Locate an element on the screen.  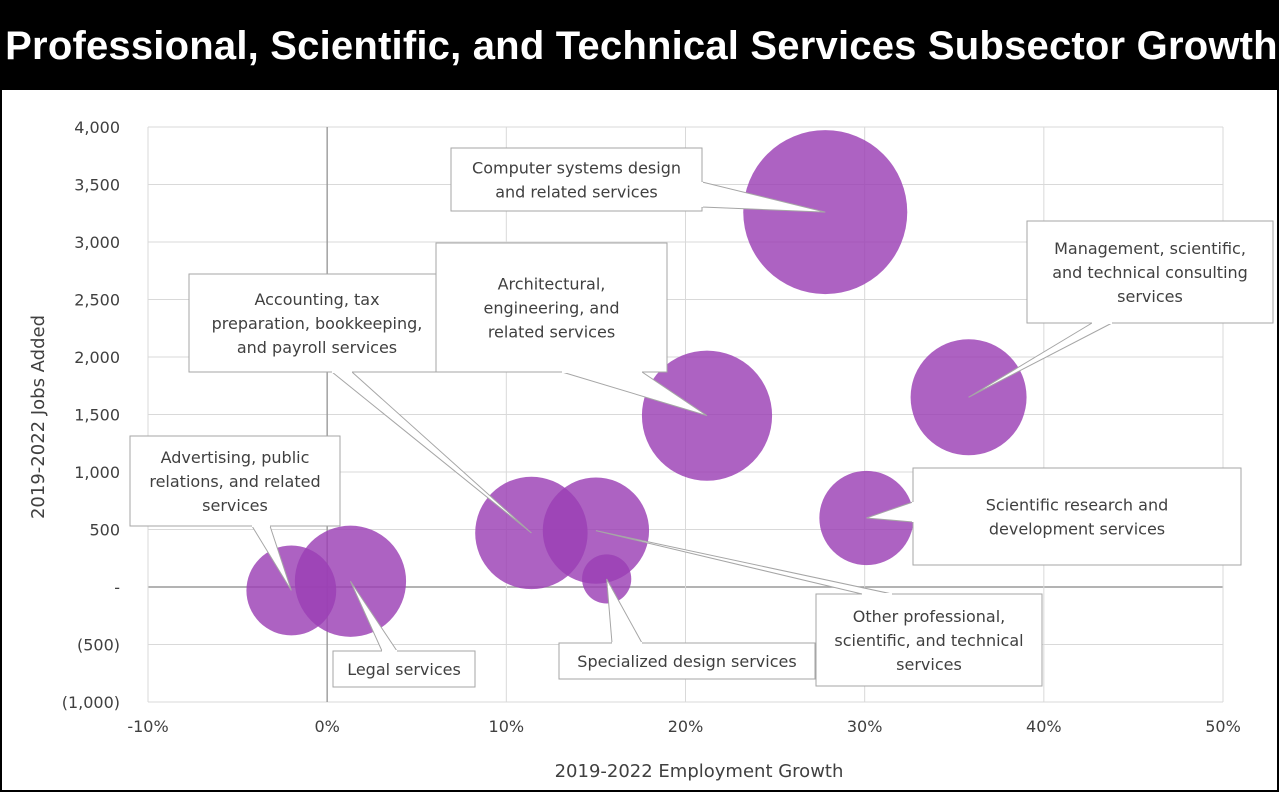
callout-label: relations, and related is located at coordinates (234, 481).